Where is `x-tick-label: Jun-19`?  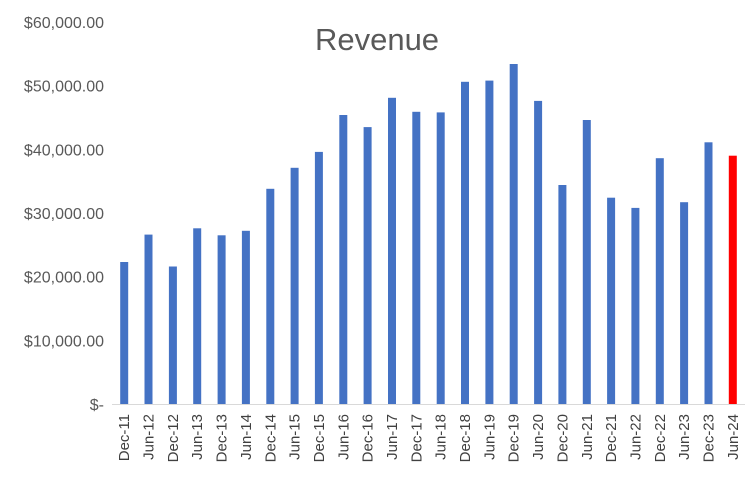 x-tick-label: Jun-19 is located at coordinates (489, 437).